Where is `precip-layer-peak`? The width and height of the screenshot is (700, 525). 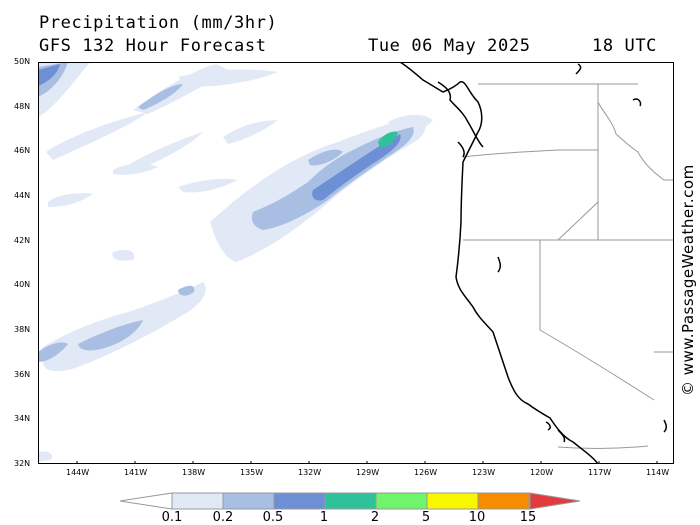 precip-layer-peak is located at coordinates (388, 139).